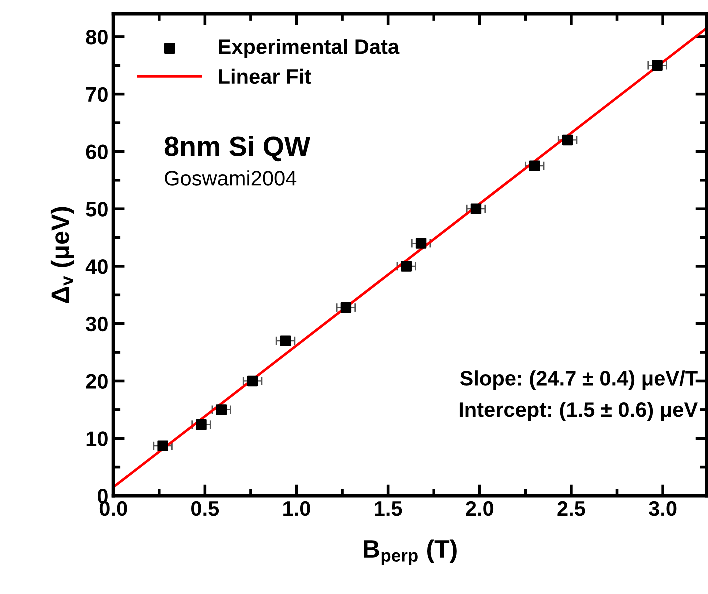 This screenshot has width=708, height=594. I want to click on x-tick-label: 1.5, so click(388, 509).